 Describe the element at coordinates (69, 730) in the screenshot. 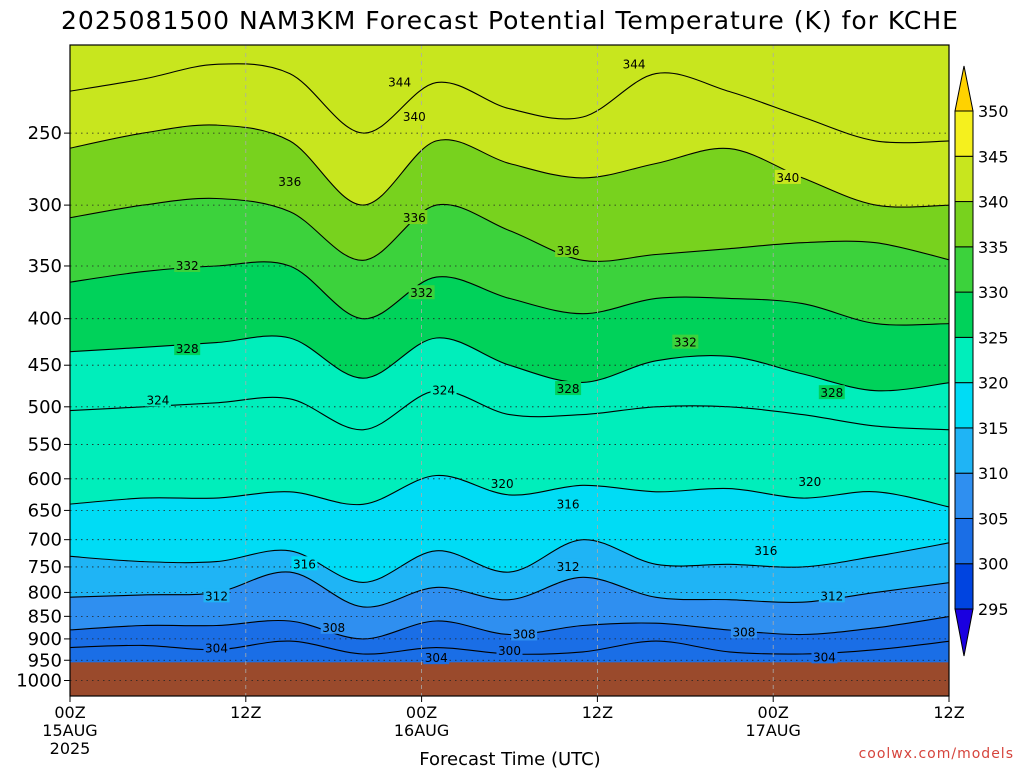

I see `x-tick-date: 15AUG` at that location.